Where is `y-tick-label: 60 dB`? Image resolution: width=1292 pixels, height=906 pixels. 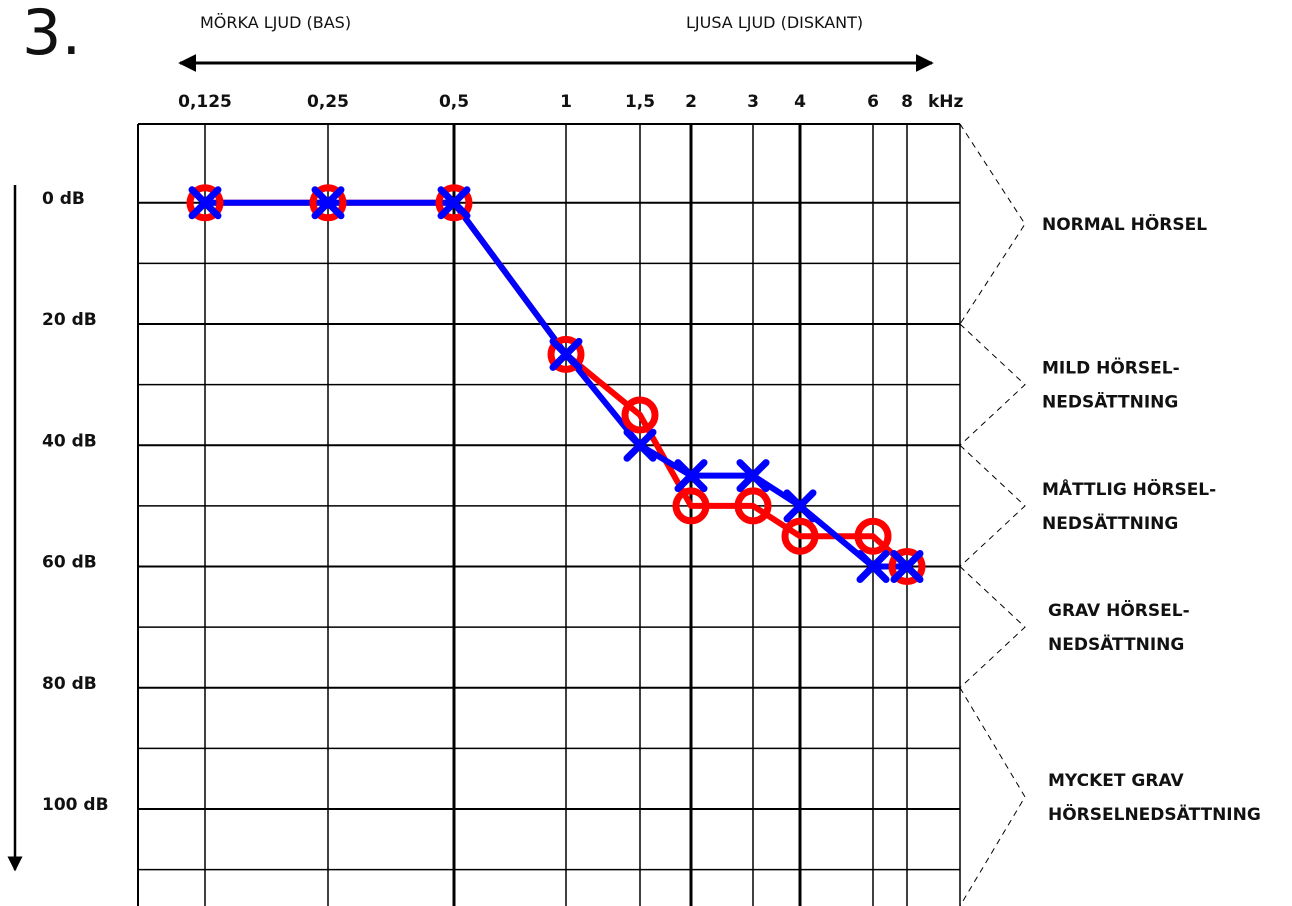
y-tick-label: 60 dB is located at coordinates (69, 563).